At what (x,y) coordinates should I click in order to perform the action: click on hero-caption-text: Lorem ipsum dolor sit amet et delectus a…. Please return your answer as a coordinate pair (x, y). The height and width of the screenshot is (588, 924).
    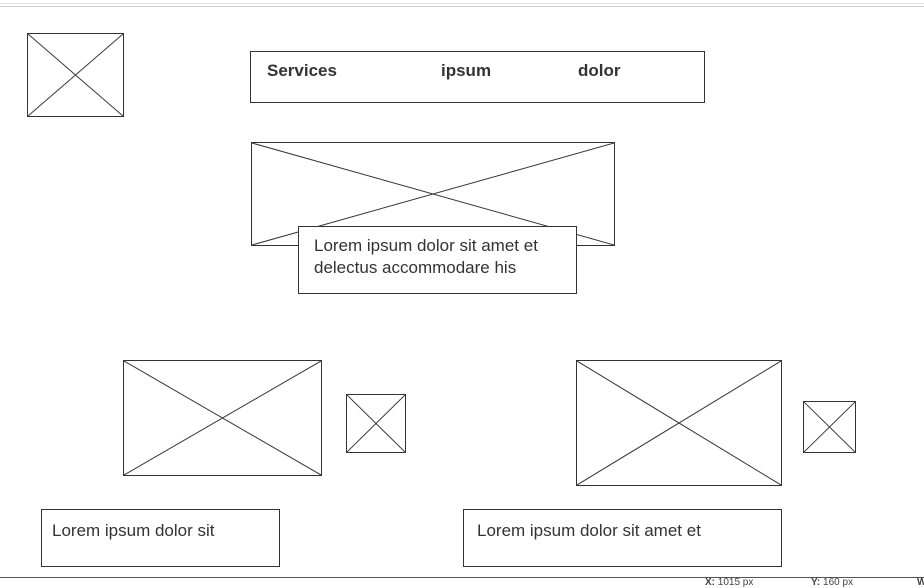
    Looking at the image, I should click on (426, 256).